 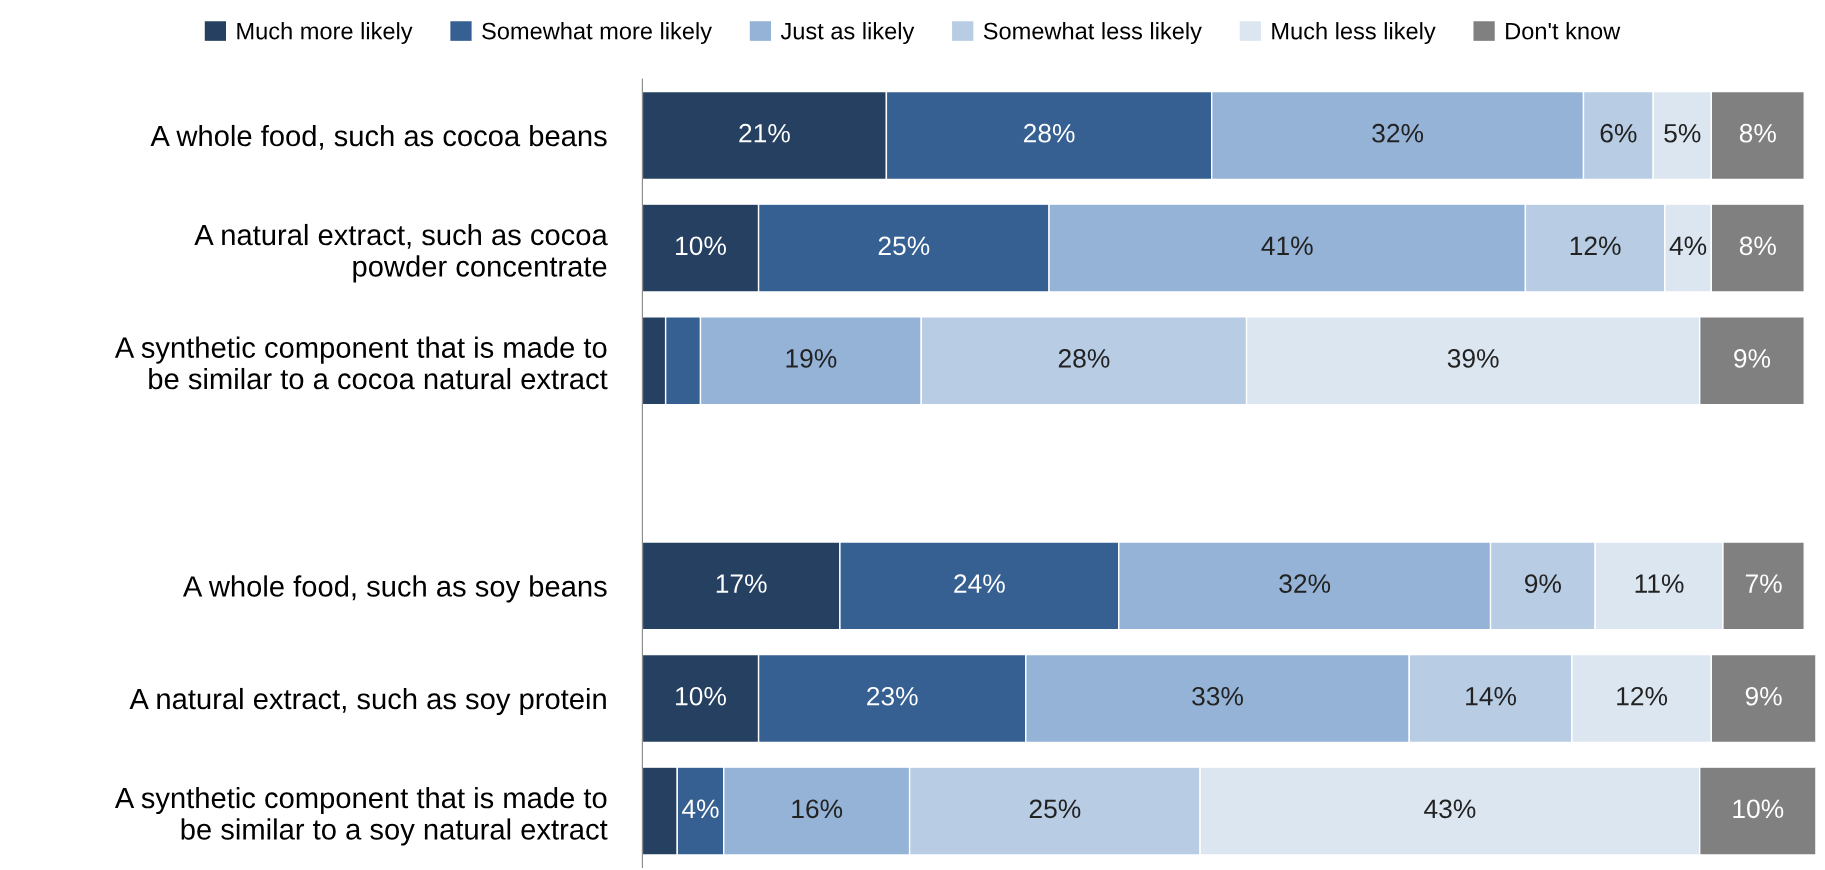 What do you see at coordinates (764, 133) in the screenshot?
I see `data-label: 21%` at bounding box center [764, 133].